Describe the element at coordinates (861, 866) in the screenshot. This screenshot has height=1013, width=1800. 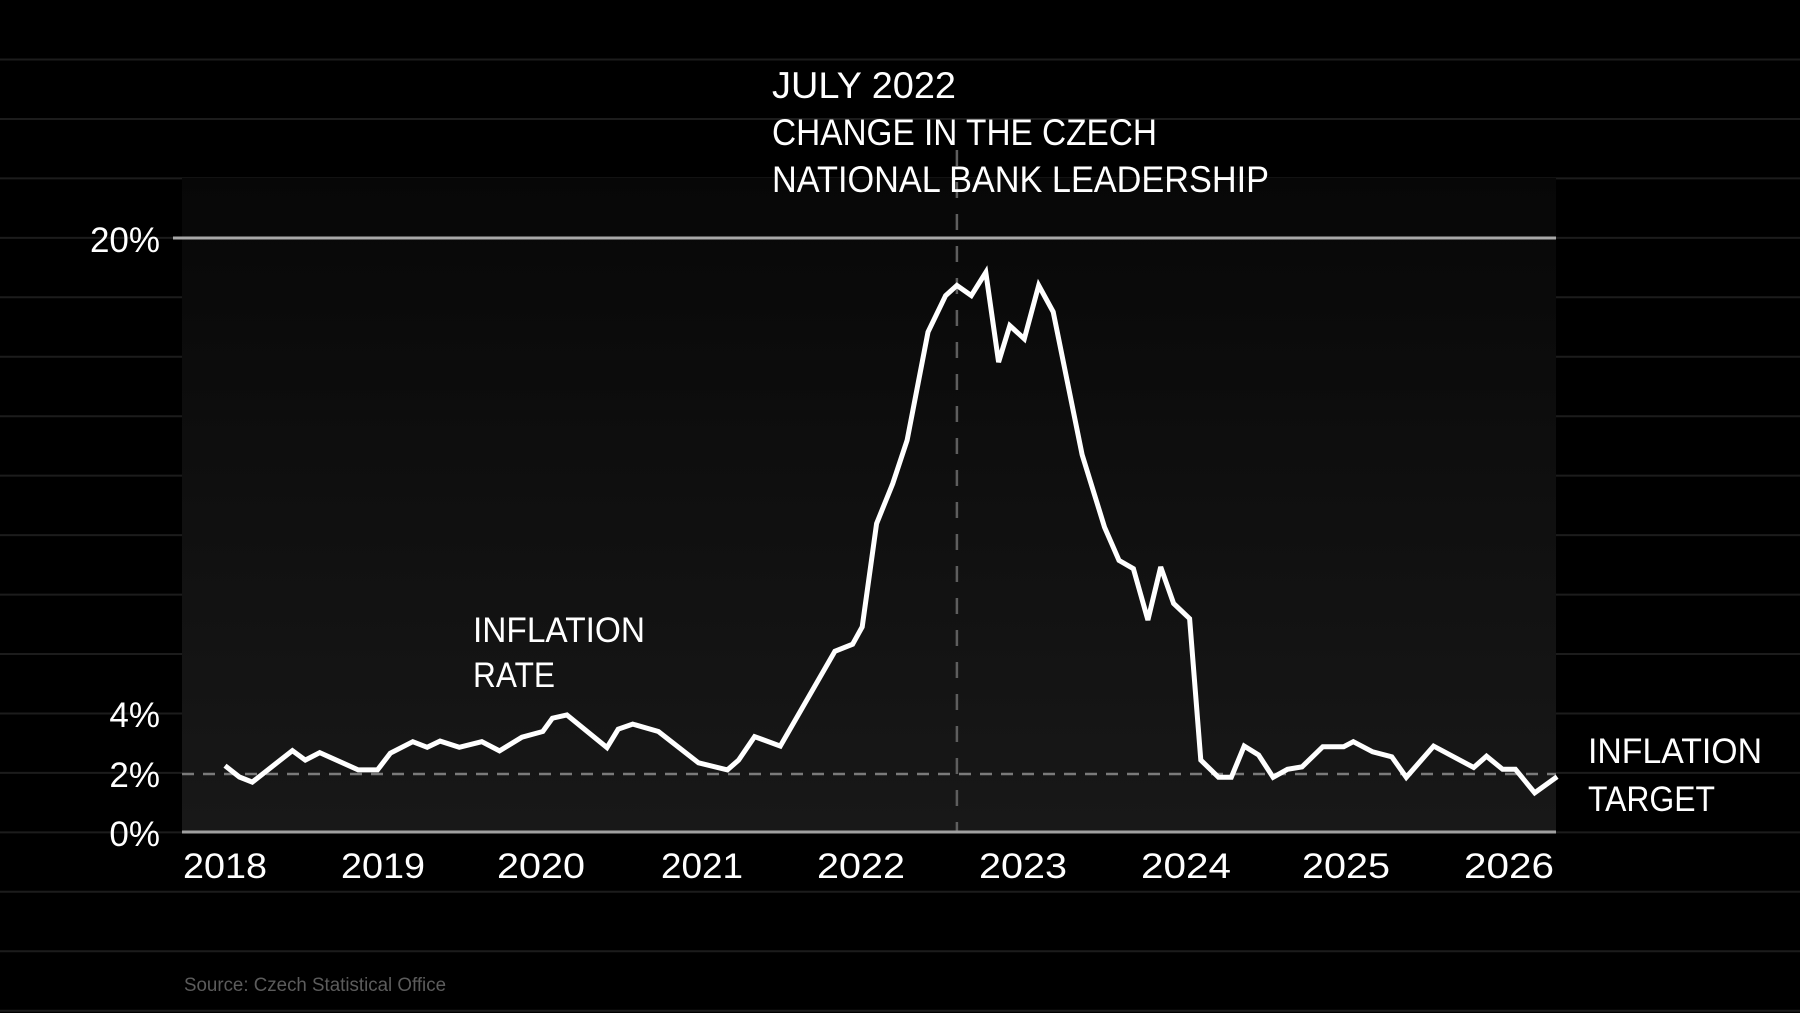
I see `x-tick-2022: 2022` at that location.